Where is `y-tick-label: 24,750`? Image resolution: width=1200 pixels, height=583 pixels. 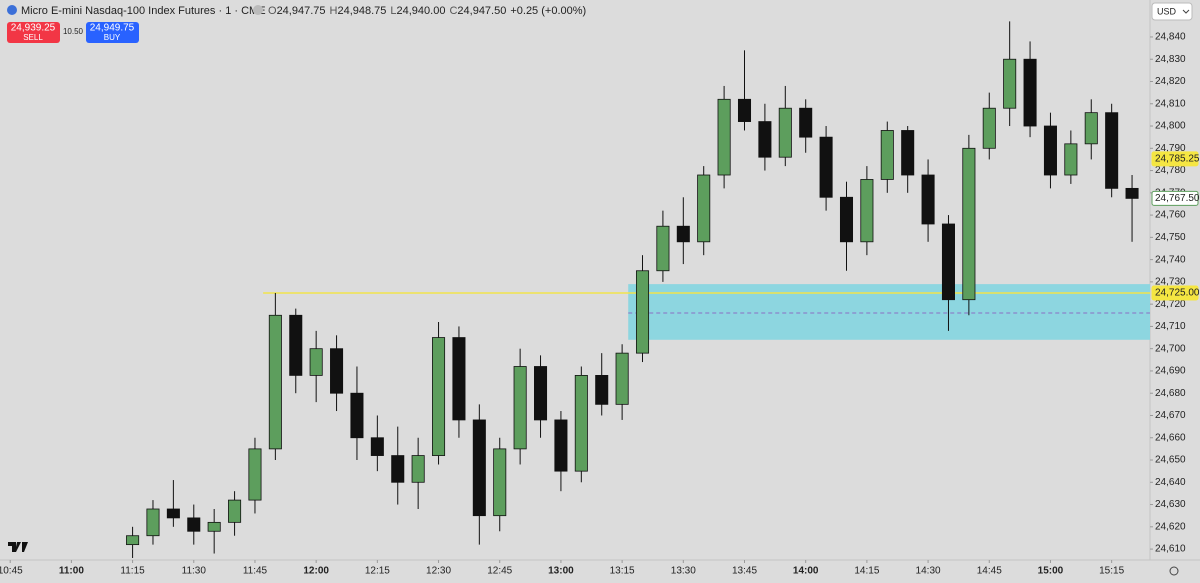
y-tick-label: 24,750 is located at coordinates (1170, 237).